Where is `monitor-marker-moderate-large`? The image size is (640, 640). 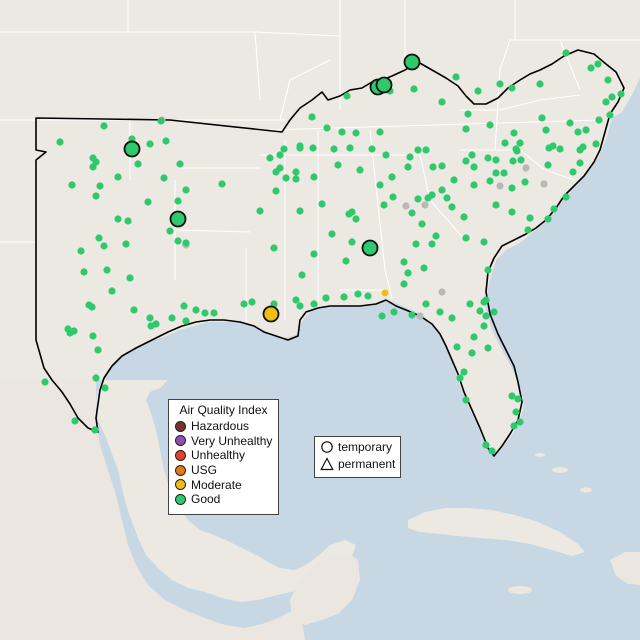
monitor-marker-moderate-large is located at coordinates (271, 314).